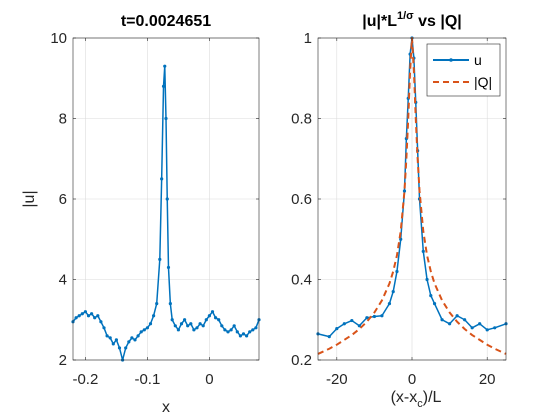 The image size is (560, 420). What do you see at coordinates (487, 379) in the screenshot?
I see `right-xtick-label: 20` at bounding box center [487, 379].